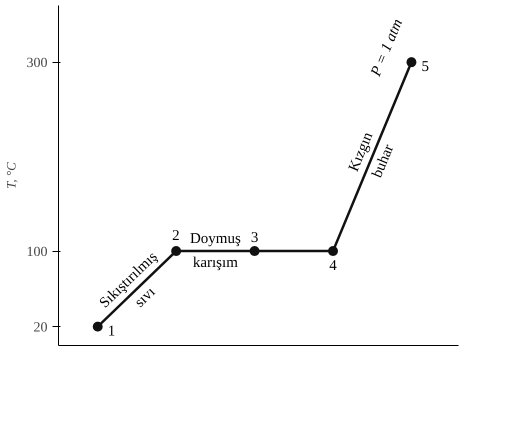  Describe the element at coordinates (425, 67) in the screenshot. I see `annotation: 5` at that location.